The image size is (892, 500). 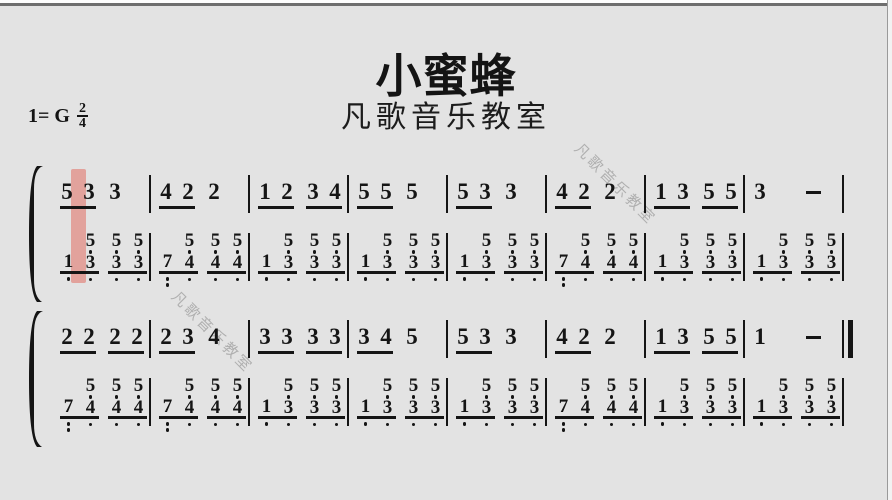 What do you see at coordinates (843, 339) in the screenshot?
I see `final-thin-bar` at bounding box center [843, 339].